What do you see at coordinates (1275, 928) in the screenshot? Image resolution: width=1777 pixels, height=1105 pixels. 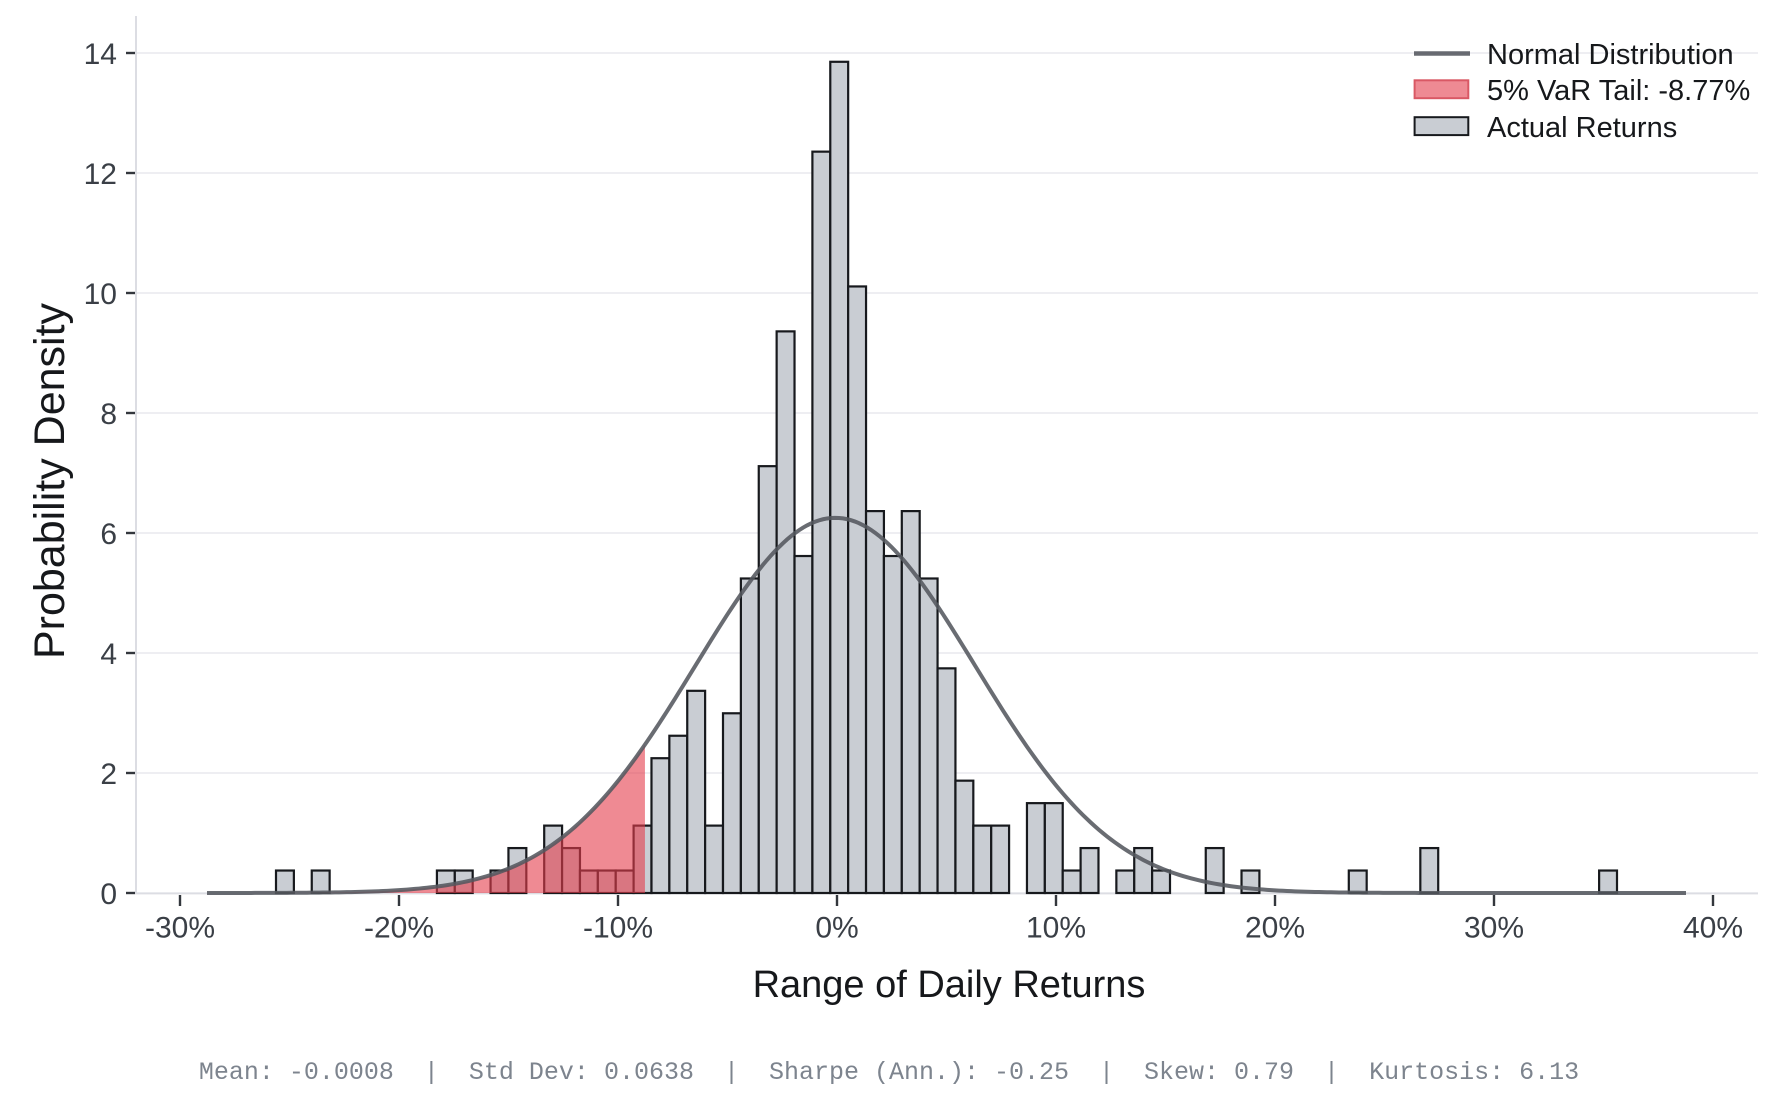 I see `svg-text: 20%` at bounding box center [1275, 928].